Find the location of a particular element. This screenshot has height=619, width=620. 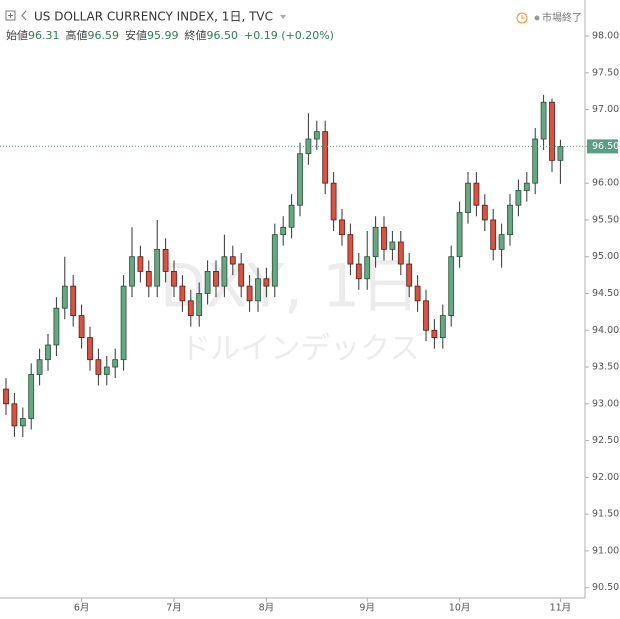

last-price-box is located at coordinates (602, 146).